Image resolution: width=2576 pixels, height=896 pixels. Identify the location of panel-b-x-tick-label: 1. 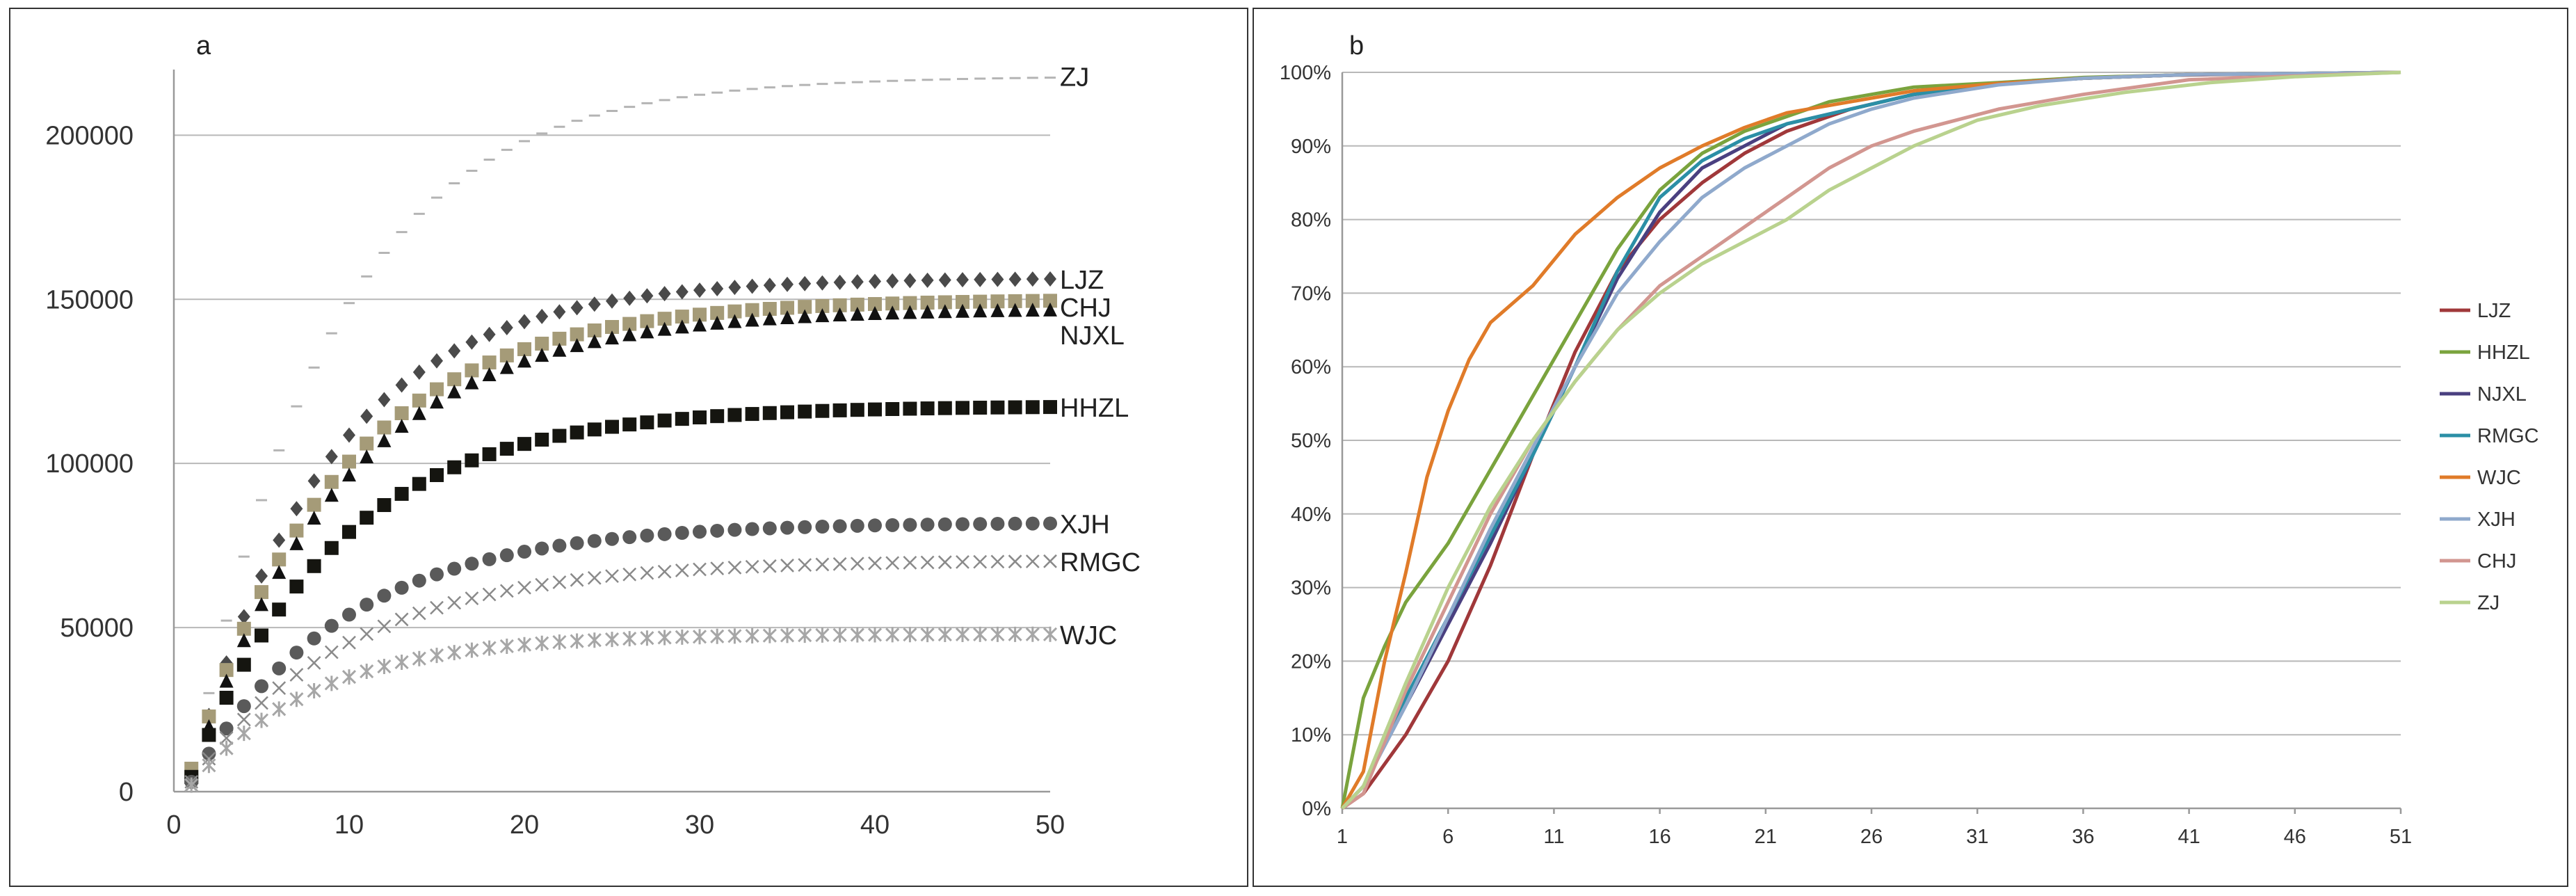
(1342, 837).